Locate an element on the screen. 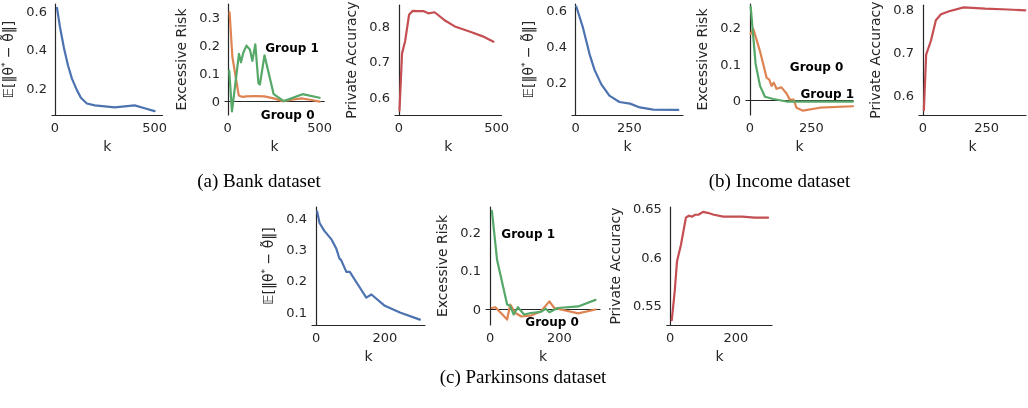 Image resolution: width=1028 pixels, height=408 pixels. y-tick-label: 0.55 is located at coordinates (647, 306).